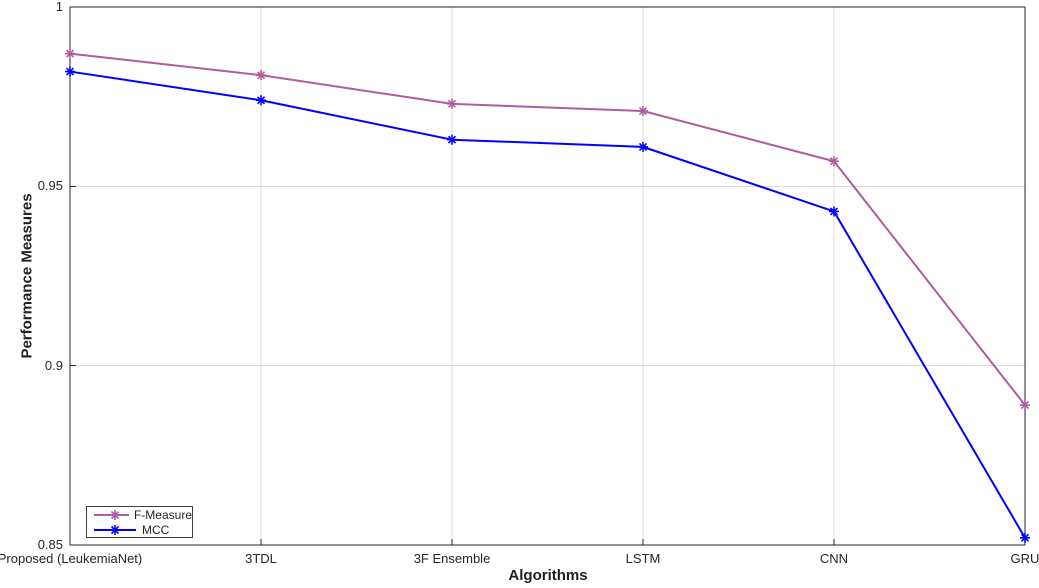  Describe the element at coordinates (156, 529) in the screenshot. I see `legend-label: MCC` at that location.